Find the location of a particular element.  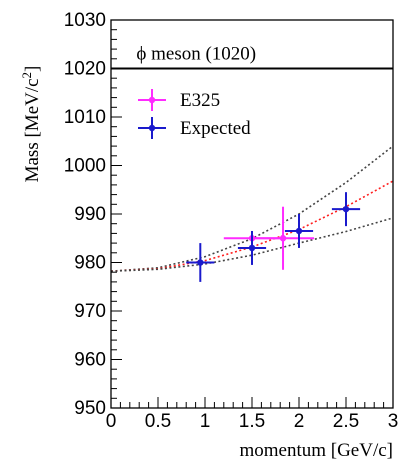

y-tick-label: 1020 is located at coordinates (85, 69).